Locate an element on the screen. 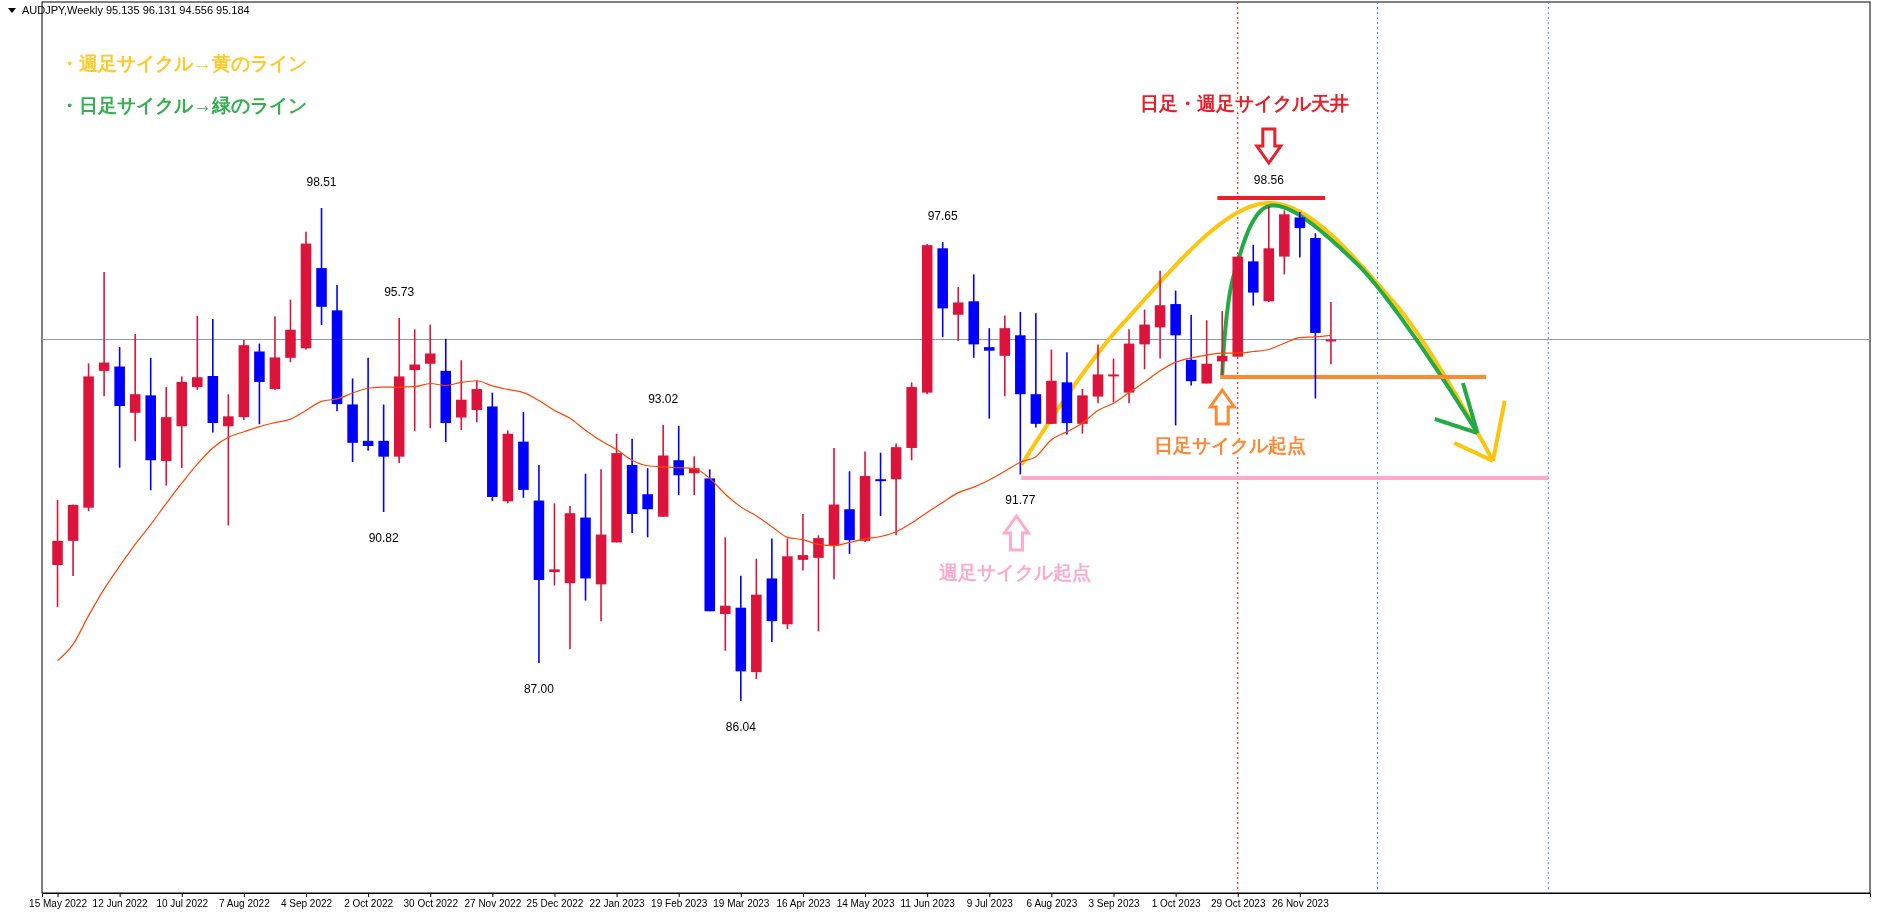 The width and height of the screenshot is (1877, 912). x-tick-label: 9 Jul 2023 is located at coordinates (990, 904).